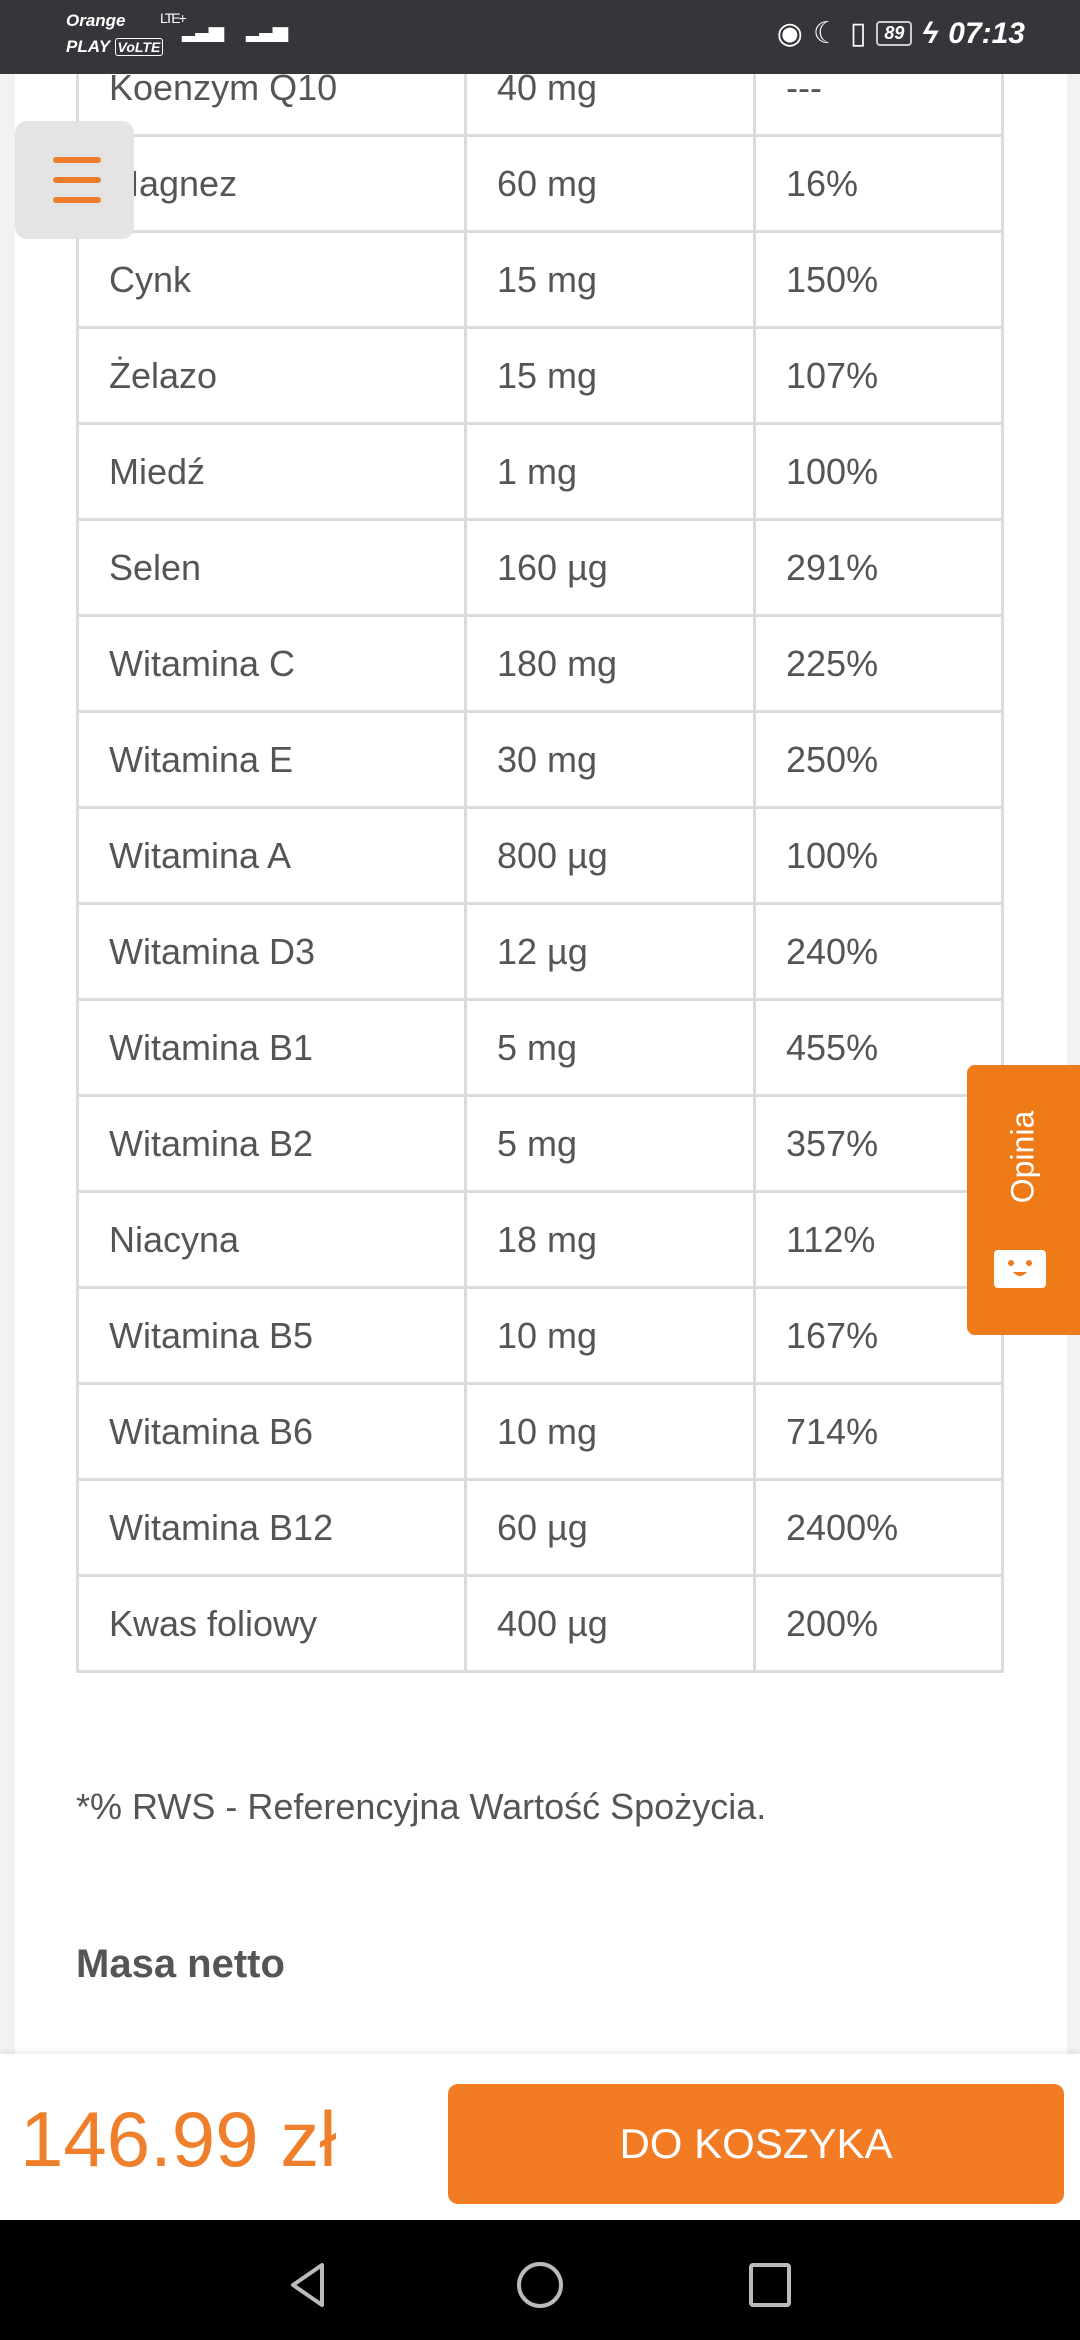 This screenshot has width=1080, height=2340. I want to click on nutrient-name: Witamina D3, so click(271, 951).